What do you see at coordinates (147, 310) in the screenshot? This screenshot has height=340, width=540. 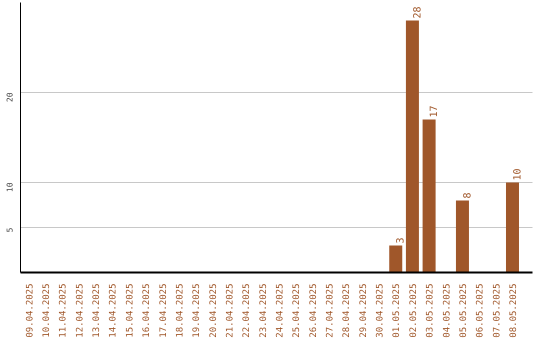 I see `x-tick-label: 16.04.2025` at bounding box center [147, 310].